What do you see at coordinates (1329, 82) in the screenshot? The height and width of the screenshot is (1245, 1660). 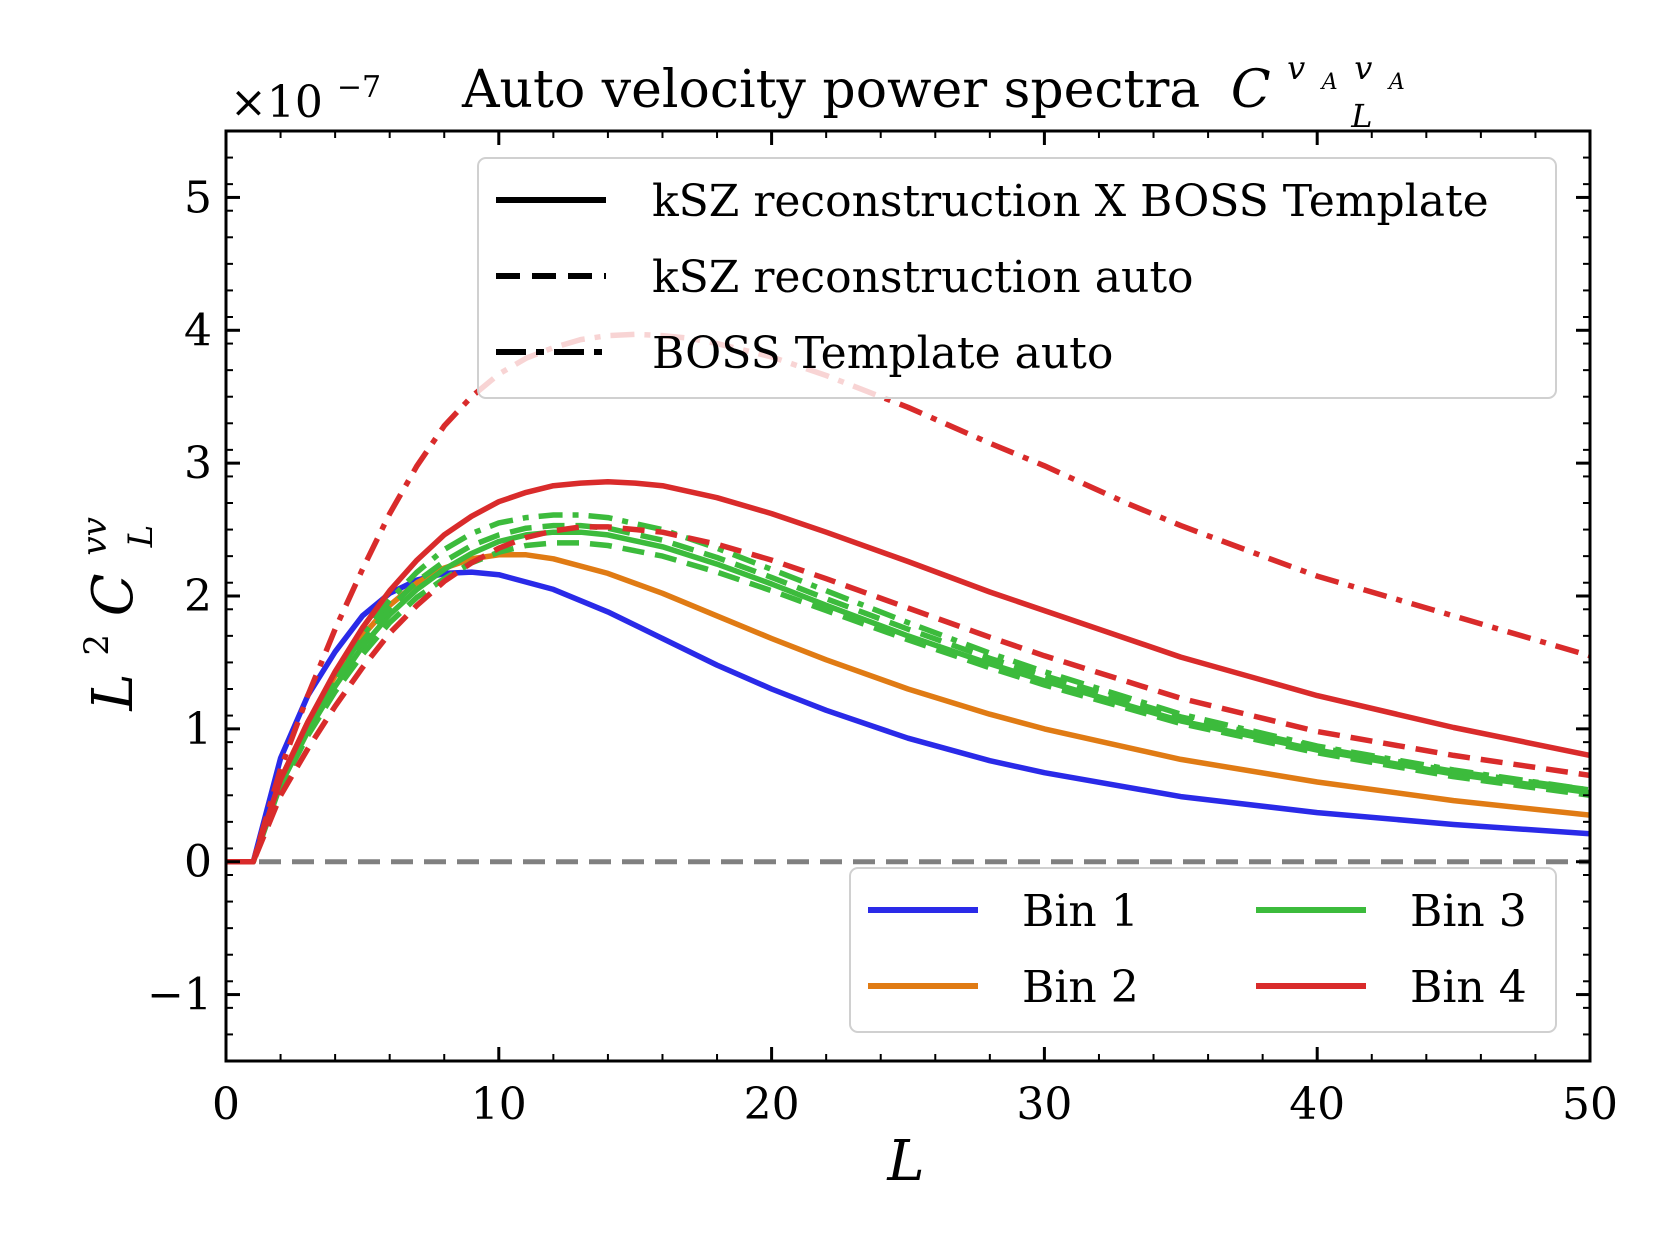 I see `title-math-sup-sub: A` at bounding box center [1329, 82].